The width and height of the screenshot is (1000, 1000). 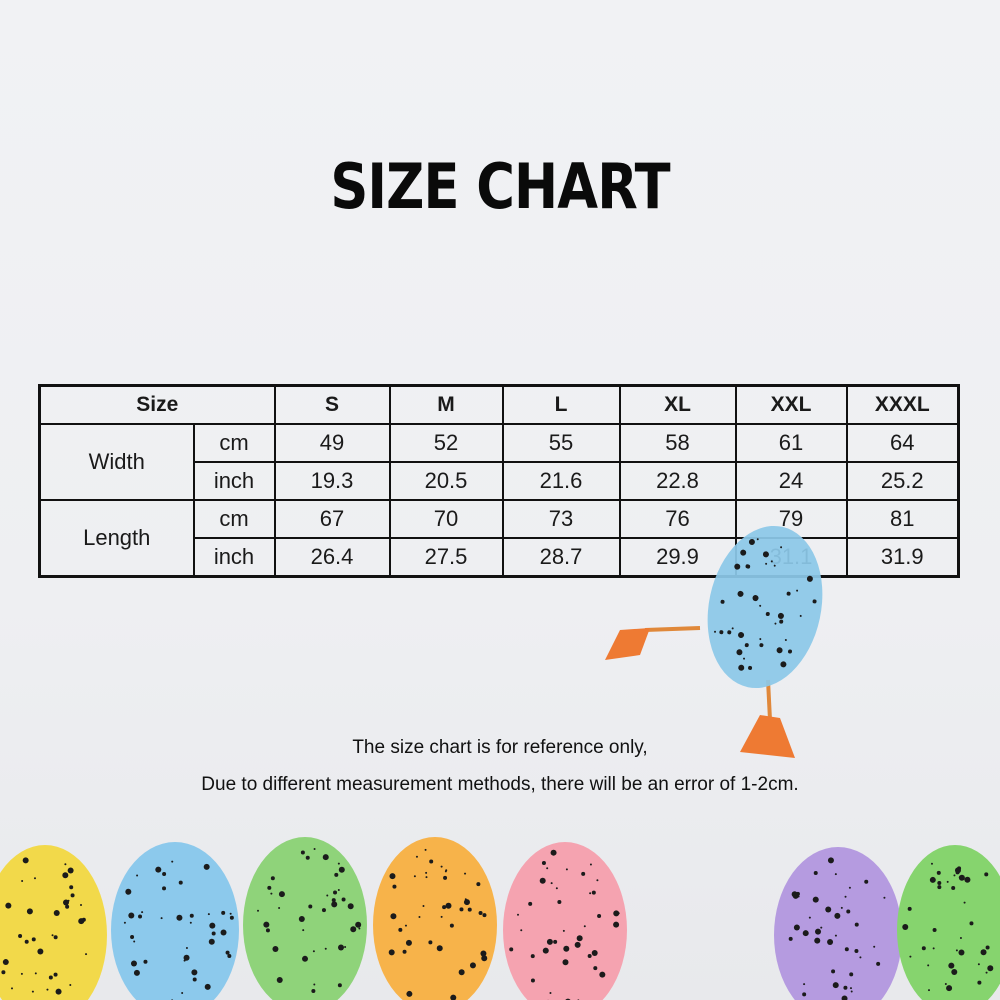 What do you see at coordinates (157, 404) in the screenshot?
I see `header-size: Size` at bounding box center [157, 404].